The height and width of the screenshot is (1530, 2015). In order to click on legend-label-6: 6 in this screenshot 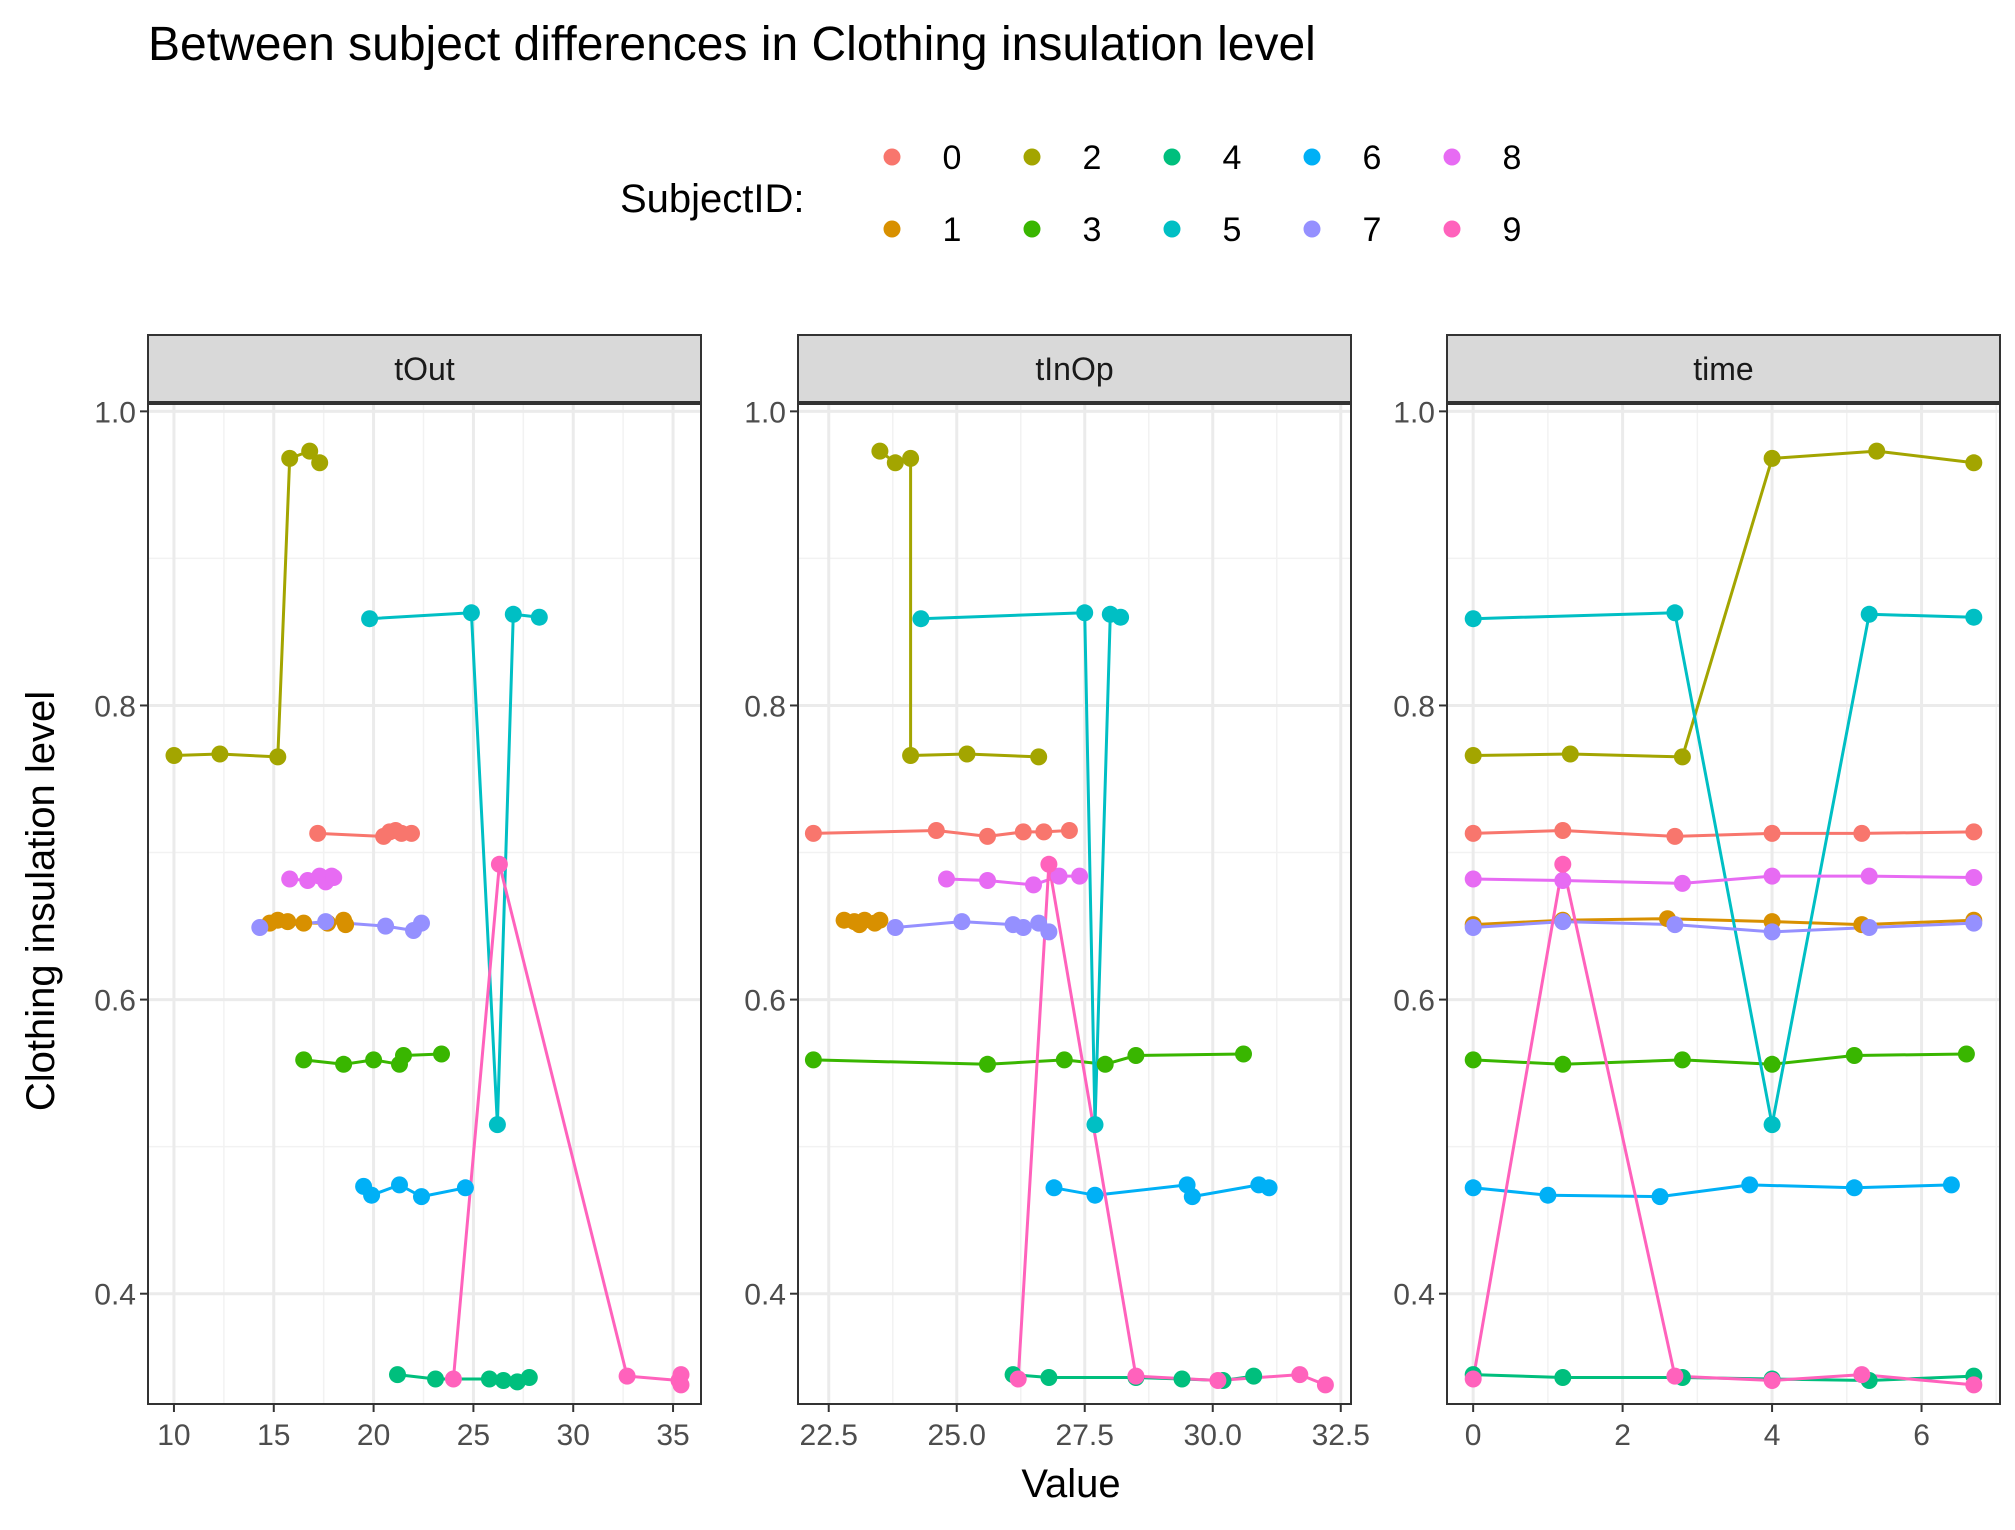, I will do `click(1372, 158)`.